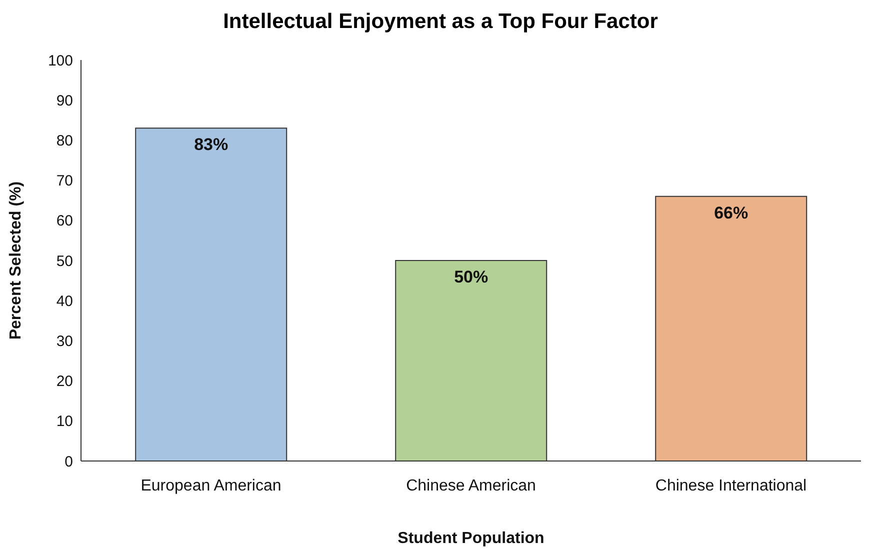 The height and width of the screenshot is (556, 873). Describe the element at coordinates (64, 381) in the screenshot. I see `y-tick-label: 20` at that location.